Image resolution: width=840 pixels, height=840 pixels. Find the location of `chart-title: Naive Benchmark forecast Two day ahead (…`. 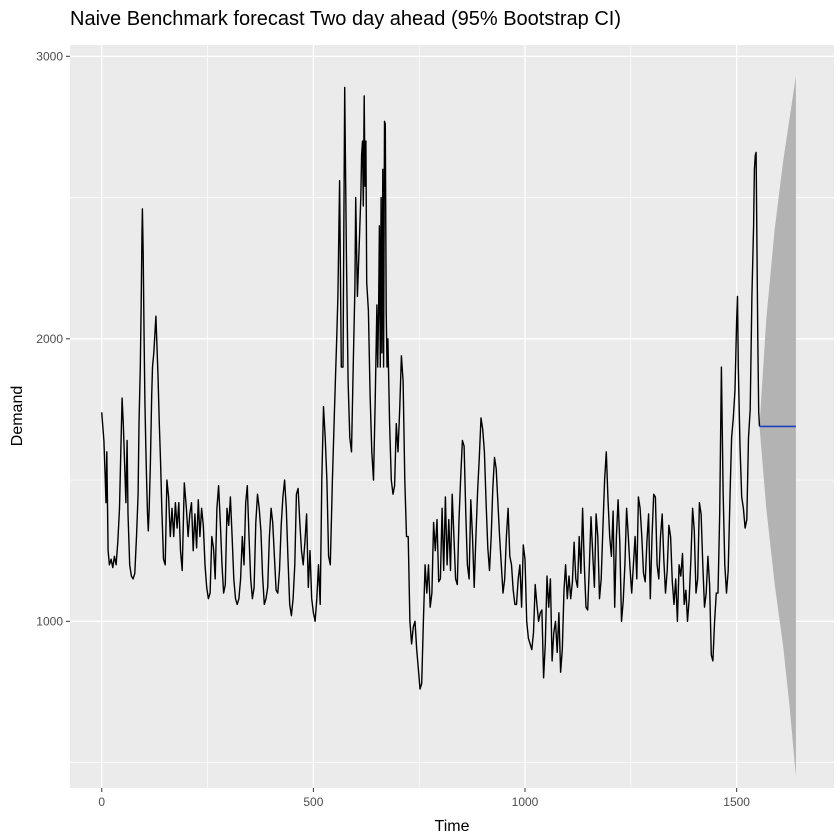

chart-title: Naive Benchmark forecast Two day ahead (… is located at coordinates (345, 19).